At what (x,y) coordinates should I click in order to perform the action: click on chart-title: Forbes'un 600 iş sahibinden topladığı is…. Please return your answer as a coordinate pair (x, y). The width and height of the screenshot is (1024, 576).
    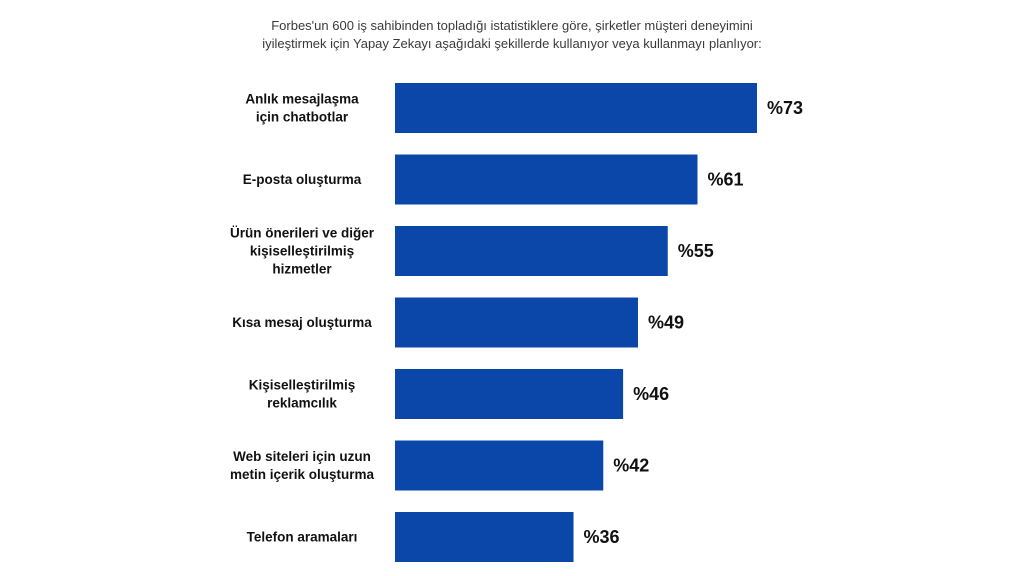
    Looking at the image, I should click on (512, 35).